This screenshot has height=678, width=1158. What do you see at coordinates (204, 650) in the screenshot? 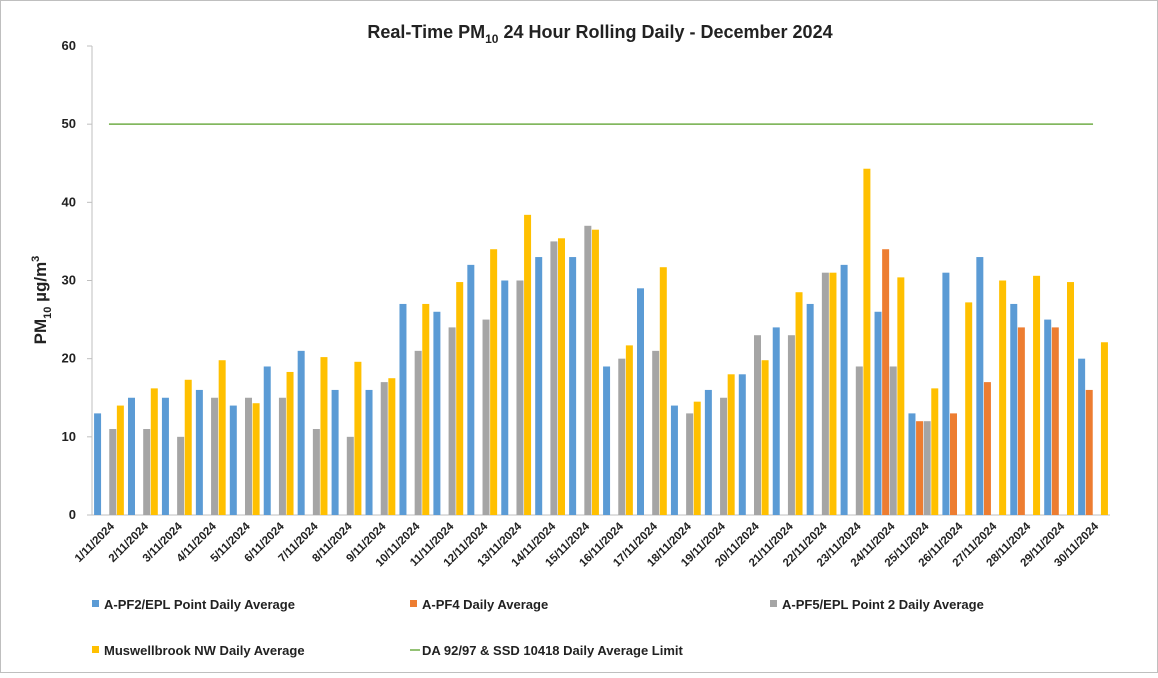
I see `legend-label: Muswellbrook NW Daily Average` at bounding box center [204, 650].